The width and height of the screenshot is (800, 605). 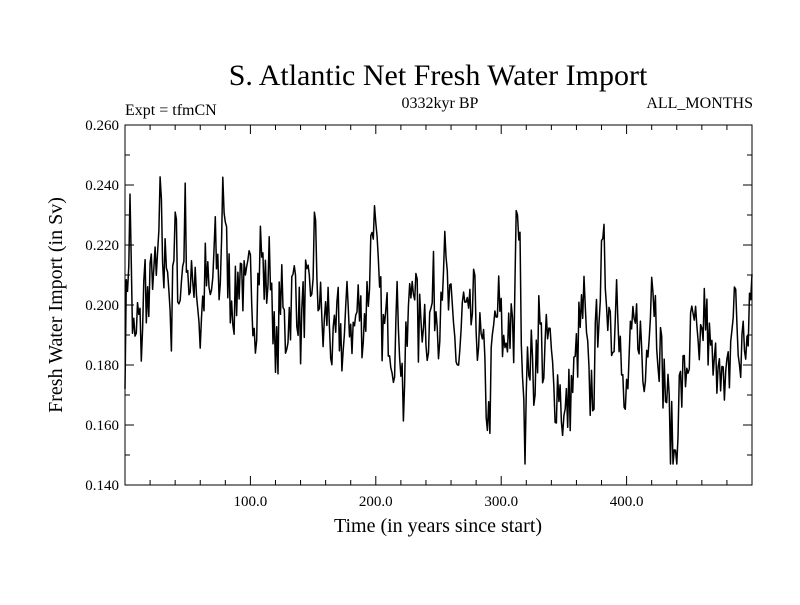 I want to click on y-tick-label: 0.240, so click(x=102, y=186).